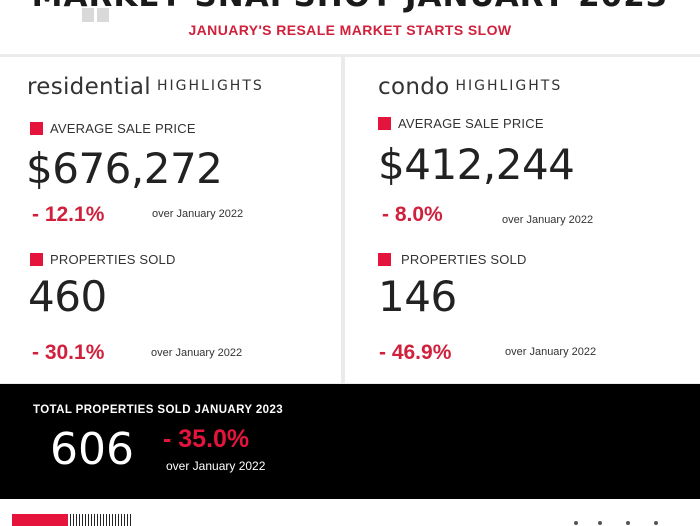 Image resolution: width=700 pixels, height=526 pixels. I want to click on page-title: MARKET SNAPSHOT JANUARY 2023, so click(350, 7).